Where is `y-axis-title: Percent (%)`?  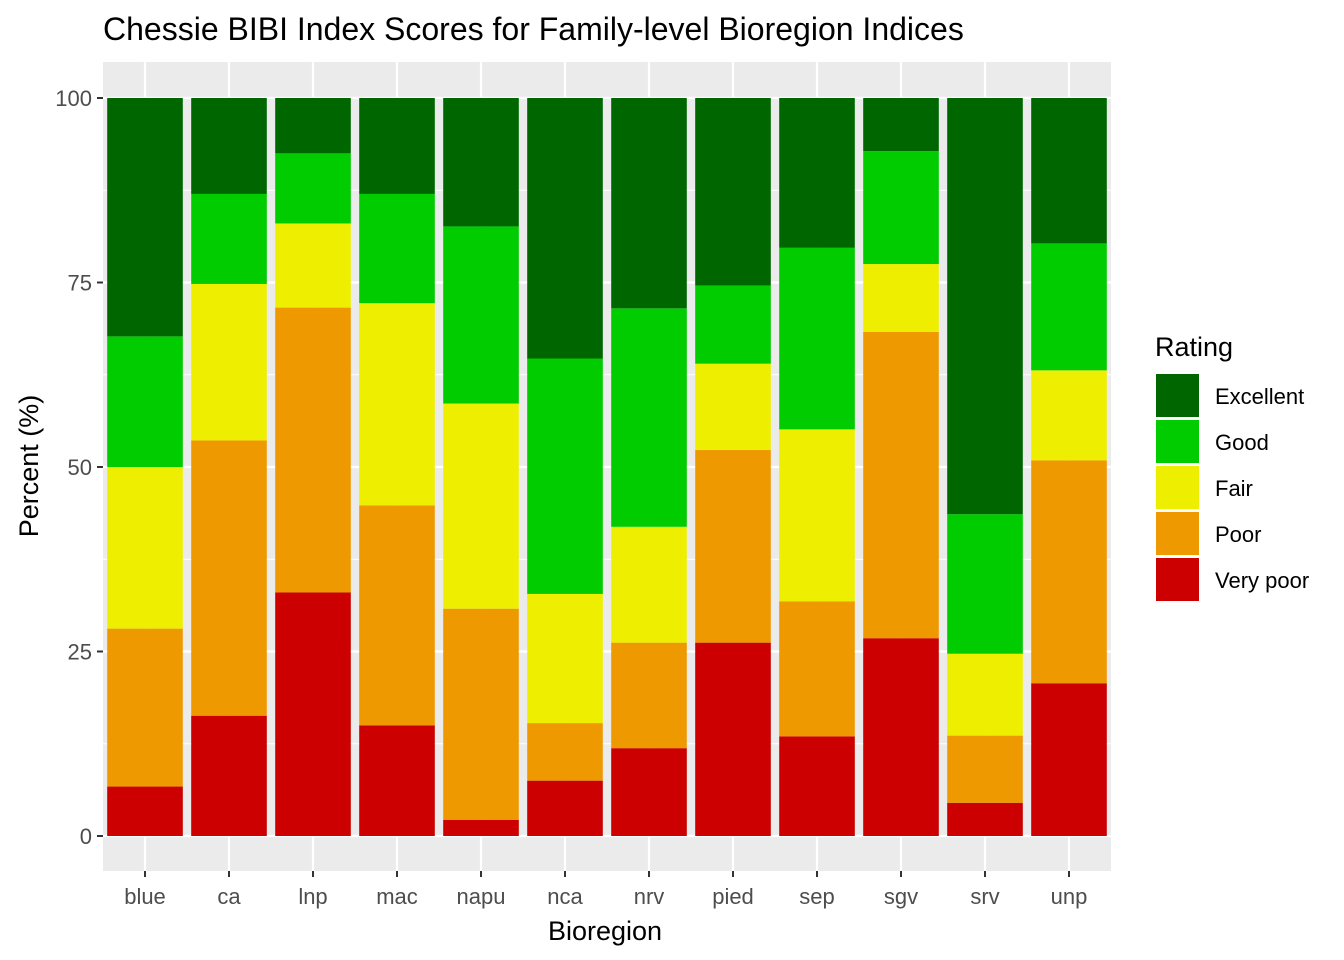
y-axis-title: Percent (%) is located at coordinates (29, 466).